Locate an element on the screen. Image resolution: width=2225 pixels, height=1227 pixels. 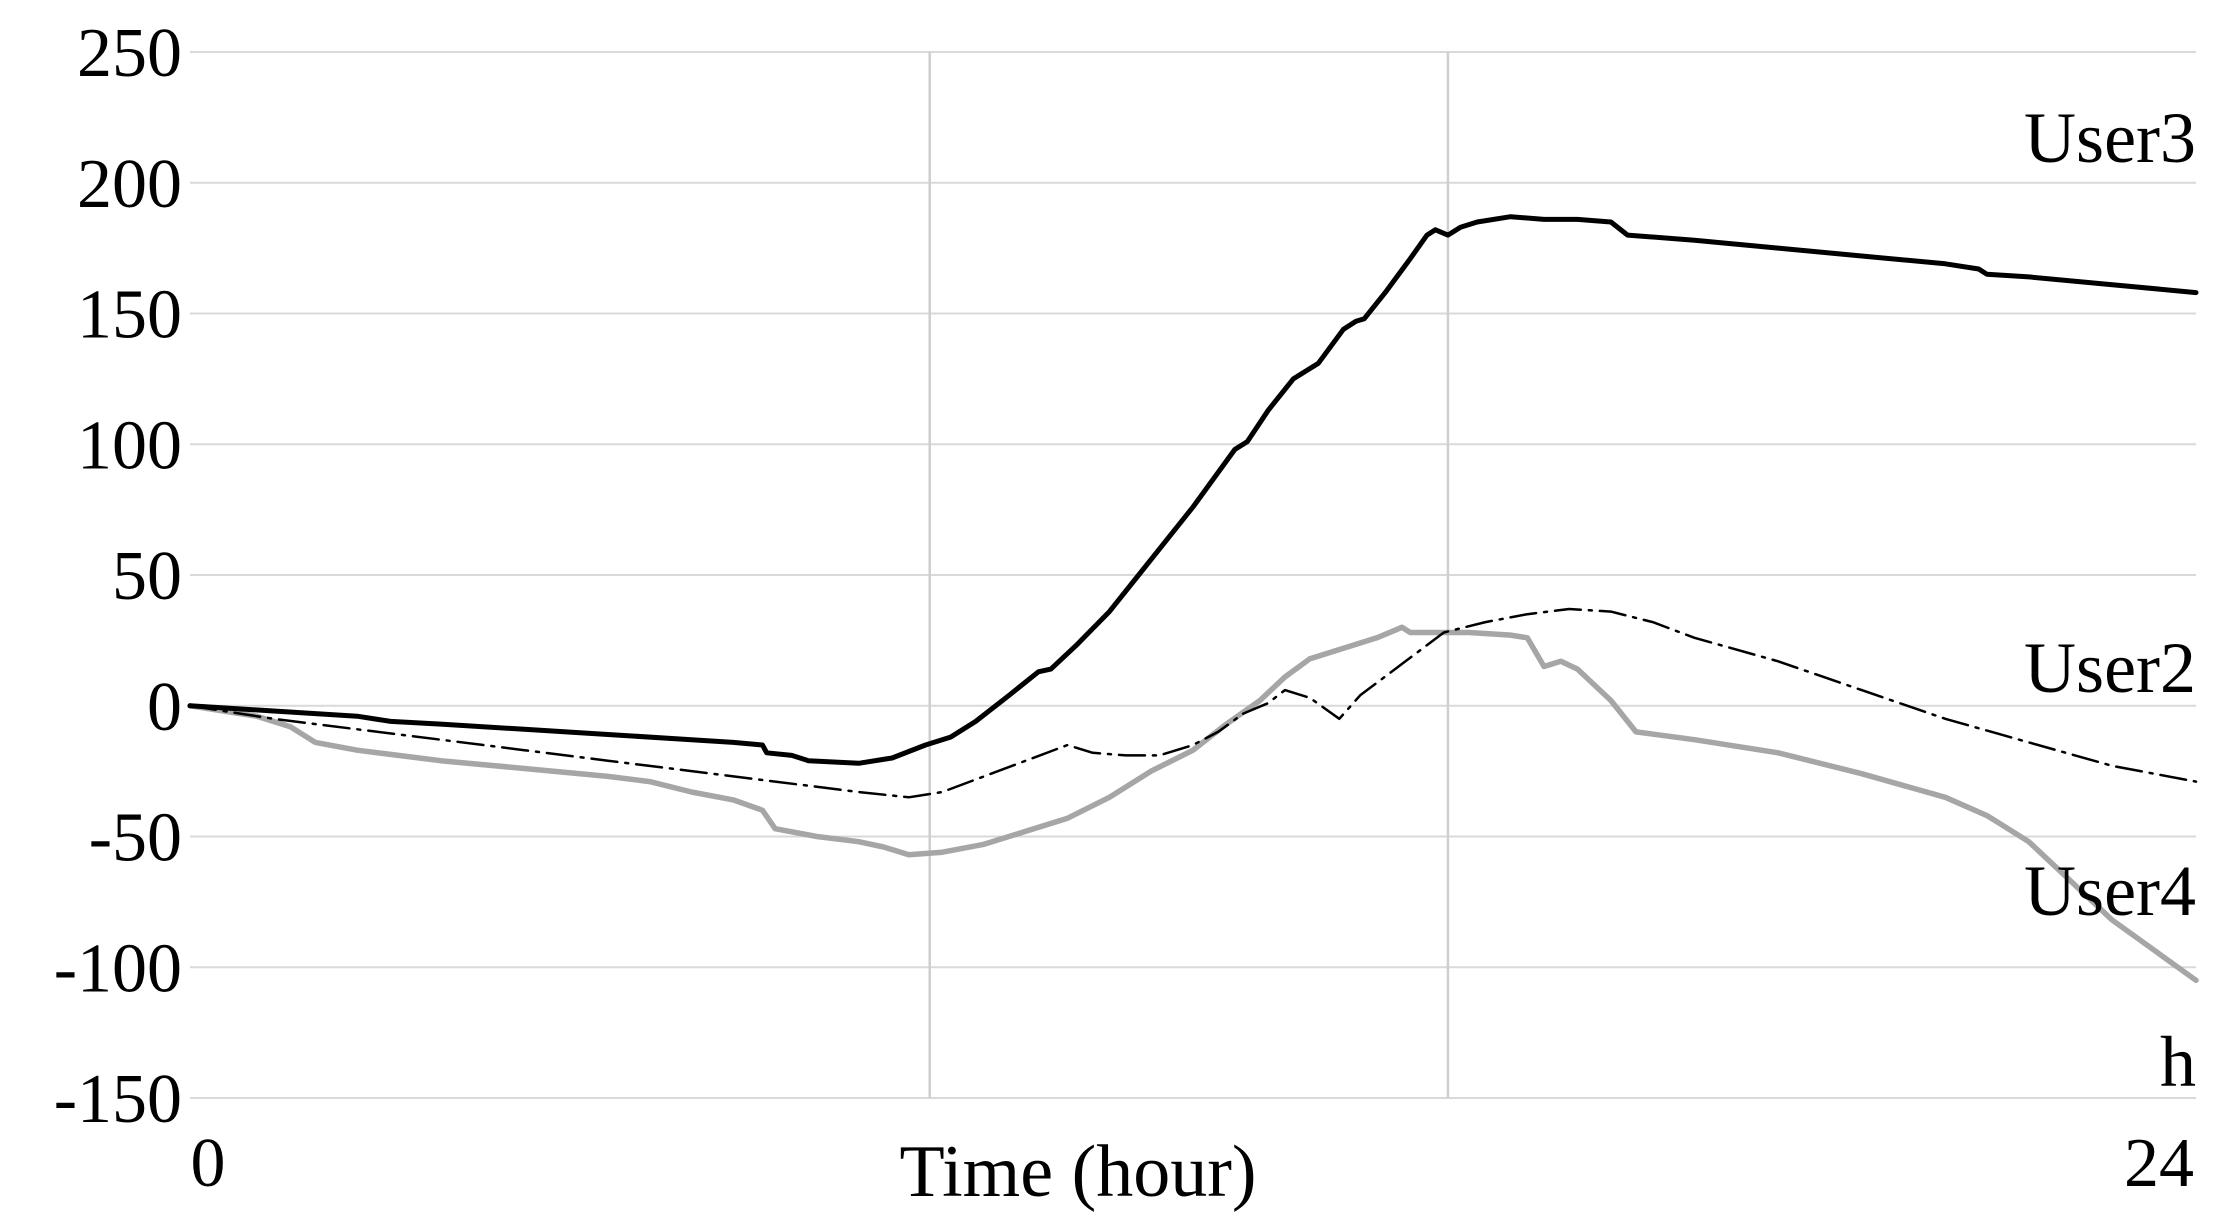
x-unit-label: h is located at coordinates (2178, 1062).